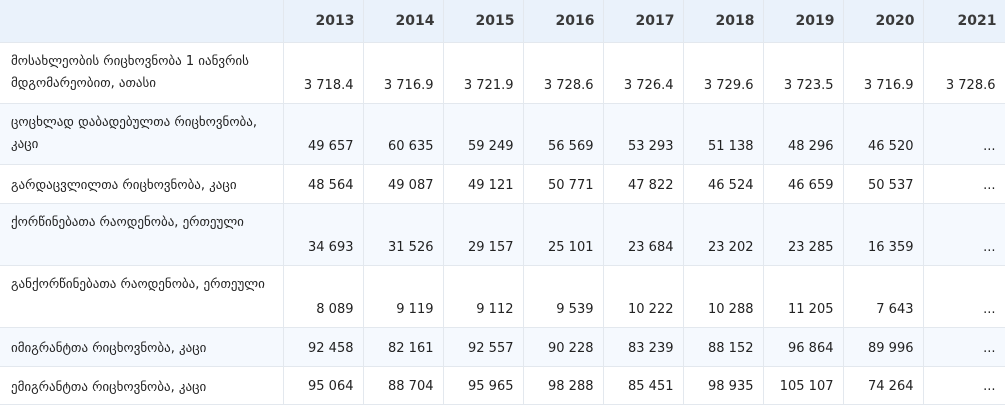 Image resolution: width=1005 pixels, height=418 pixels. Describe the element at coordinates (403, 134) in the screenshot. I see `table-cell: 60 635` at that location.